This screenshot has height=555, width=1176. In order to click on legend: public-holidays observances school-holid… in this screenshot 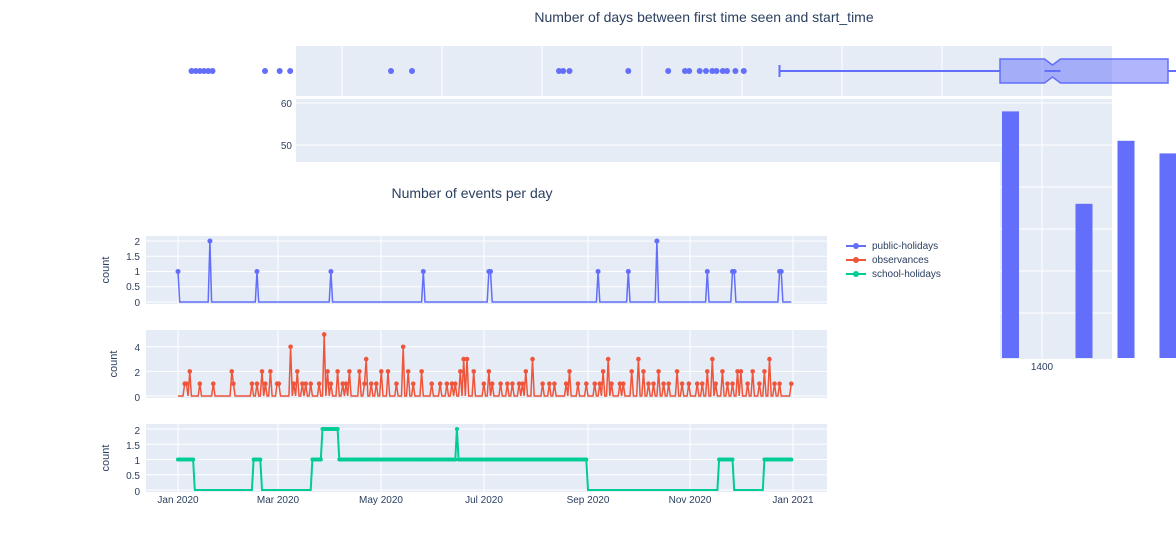, I will do `click(893, 260)`.